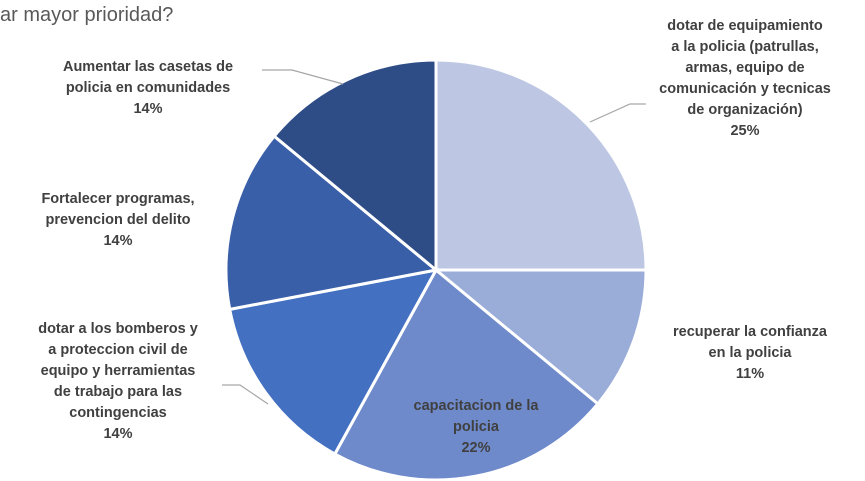  I want to click on slice-label-line: Aumentar las casetas de, so click(148, 67).